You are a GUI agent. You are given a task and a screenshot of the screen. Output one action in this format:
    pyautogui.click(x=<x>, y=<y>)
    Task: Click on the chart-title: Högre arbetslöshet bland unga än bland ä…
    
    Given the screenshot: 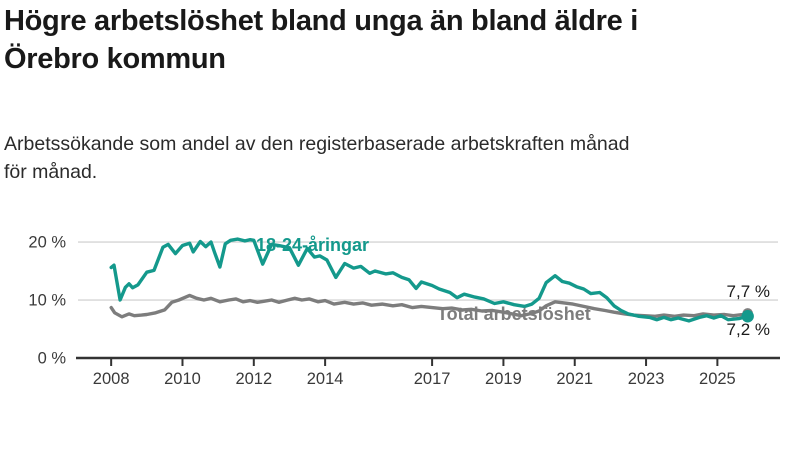 What is the action you would take?
    pyautogui.click(x=321, y=40)
    